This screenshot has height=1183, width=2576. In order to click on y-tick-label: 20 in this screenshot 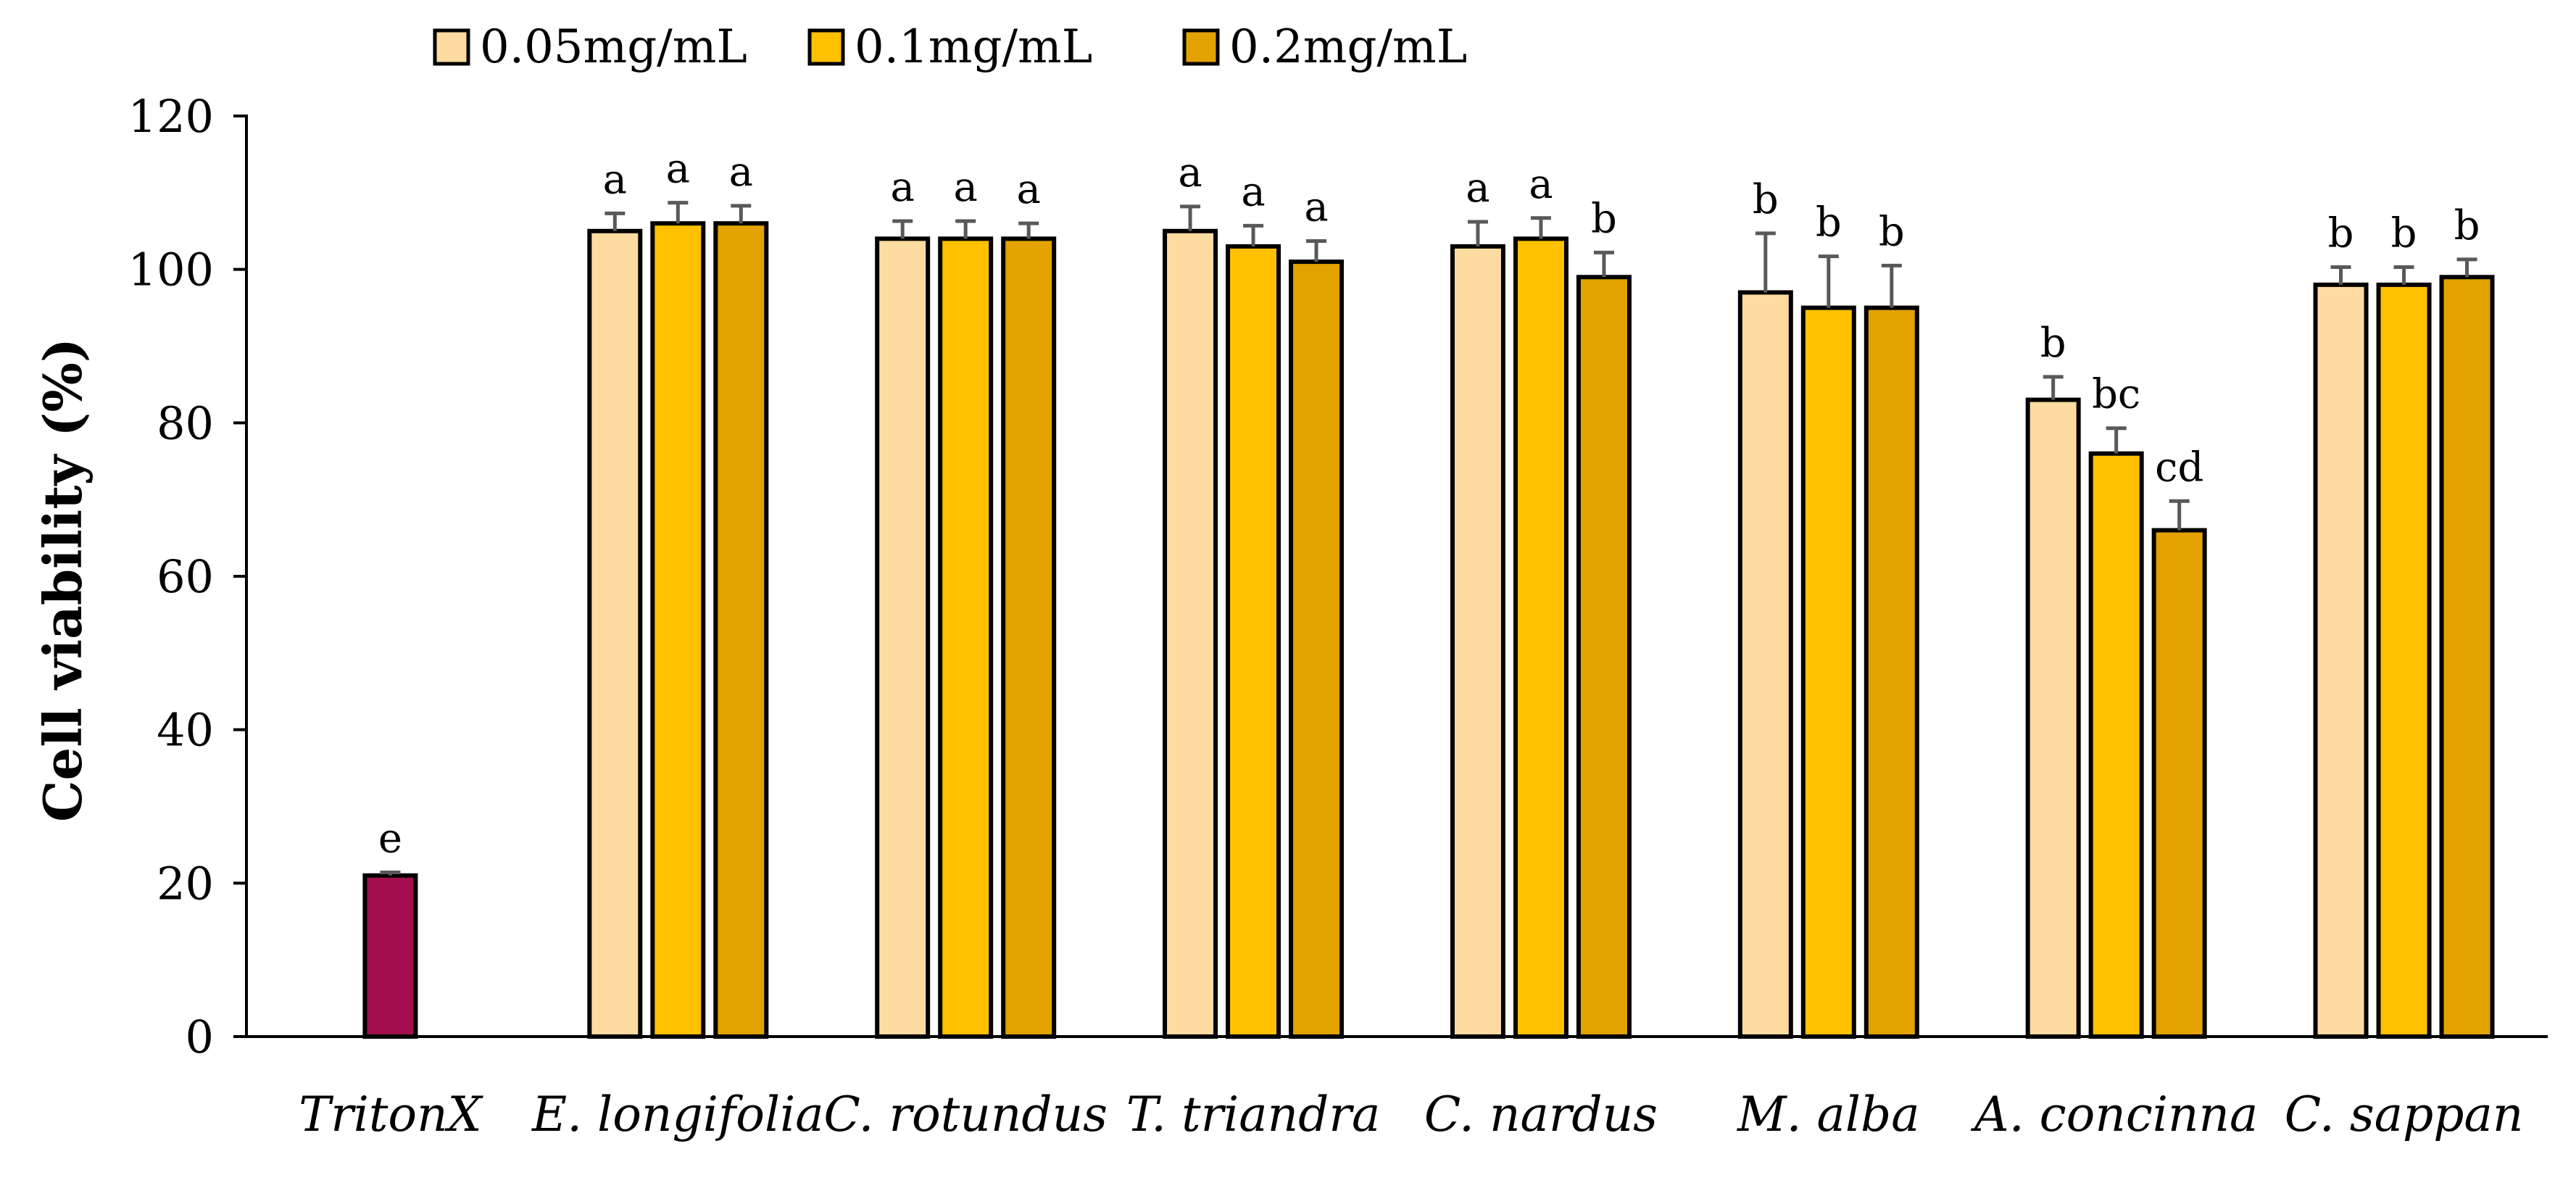, I will do `click(185, 883)`.